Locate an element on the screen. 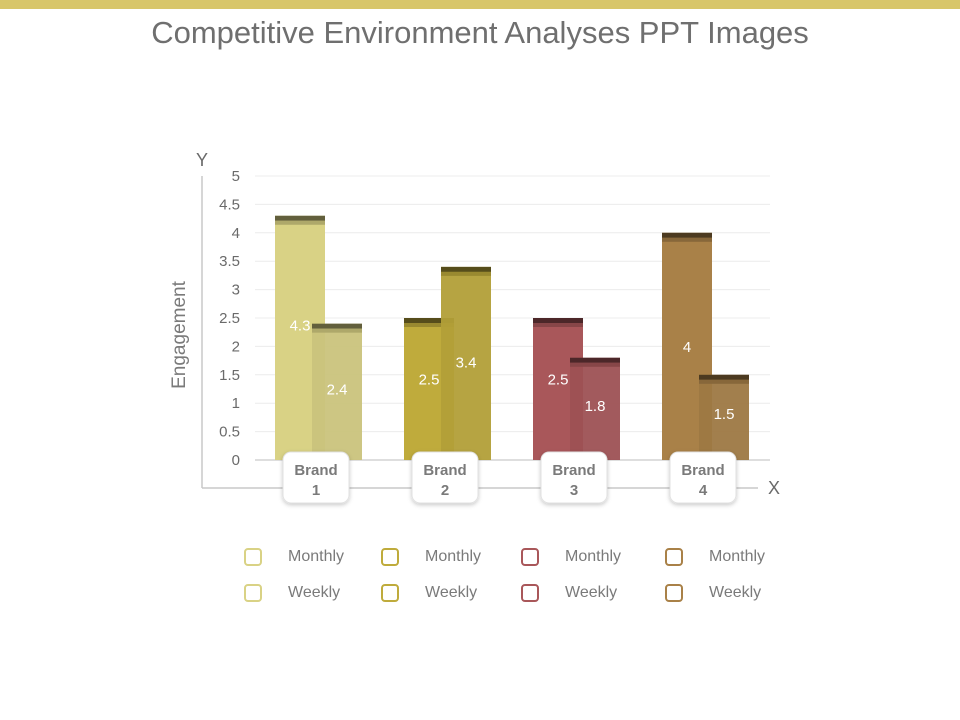 This screenshot has width=960, height=720. y-tick-label: 0.5 is located at coordinates (229, 432).